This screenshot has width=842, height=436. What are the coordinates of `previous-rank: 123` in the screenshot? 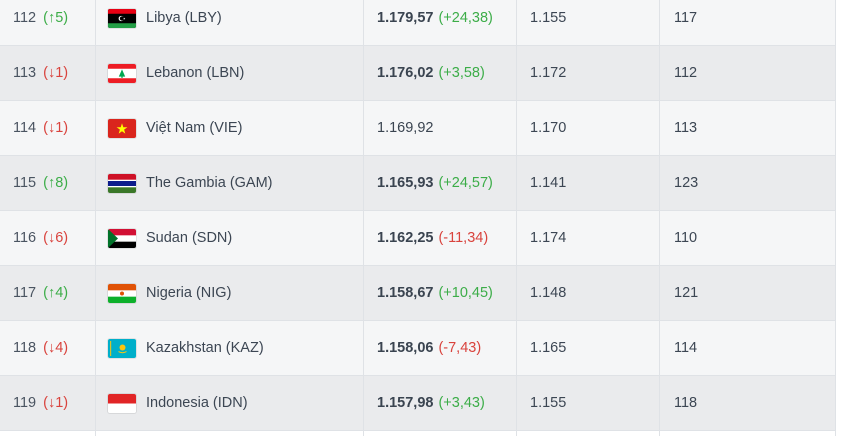 It's located at (686, 183).